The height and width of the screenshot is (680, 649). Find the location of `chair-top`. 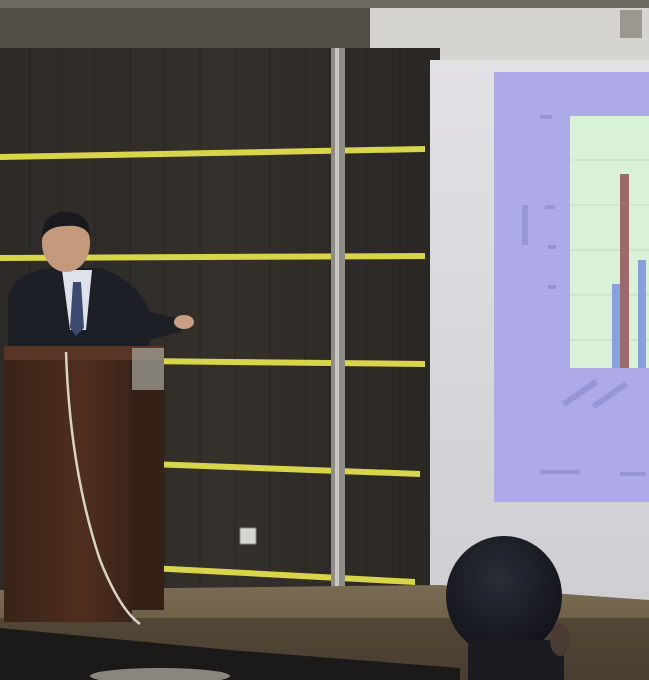

chair-top is located at coordinates (160, 674).